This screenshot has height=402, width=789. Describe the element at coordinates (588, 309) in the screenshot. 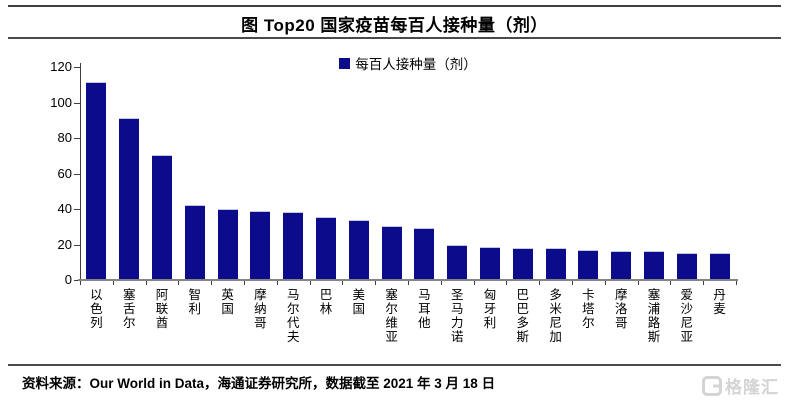

I see `x-axis-category-label: 卡 塔 尔` at that location.